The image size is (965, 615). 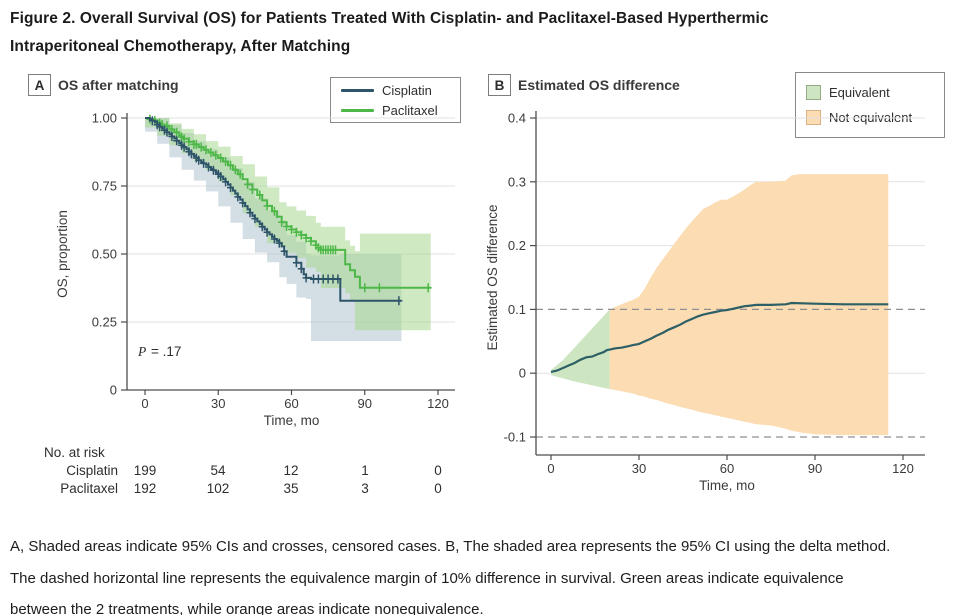 What do you see at coordinates (104, 118) in the screenshot?
I see `svg-text: 1.00` at bounding box center [104, 118].